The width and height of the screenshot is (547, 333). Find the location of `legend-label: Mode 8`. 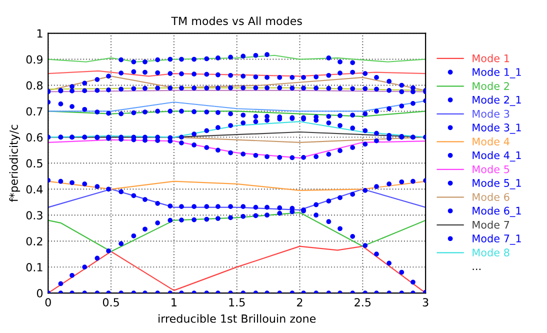

legend-label: Mode 8 is located at coordinates (491, 252).